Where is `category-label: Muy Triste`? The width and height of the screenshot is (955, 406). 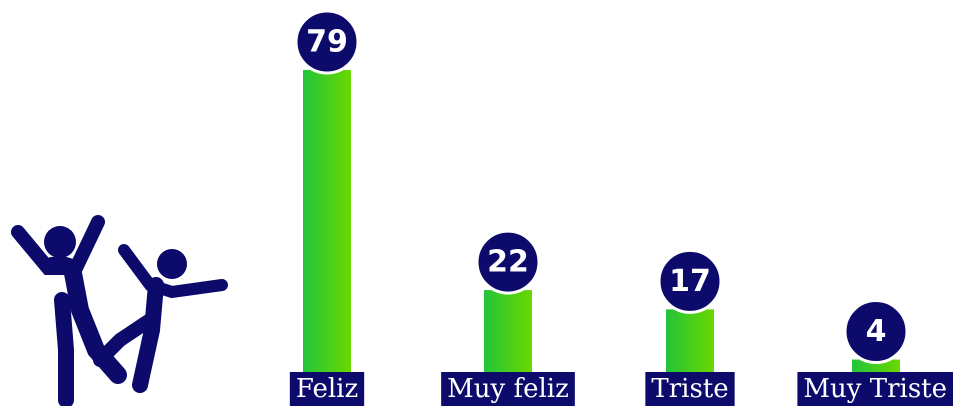 category-label: Muy Triste is located at coordinates (875, 389).